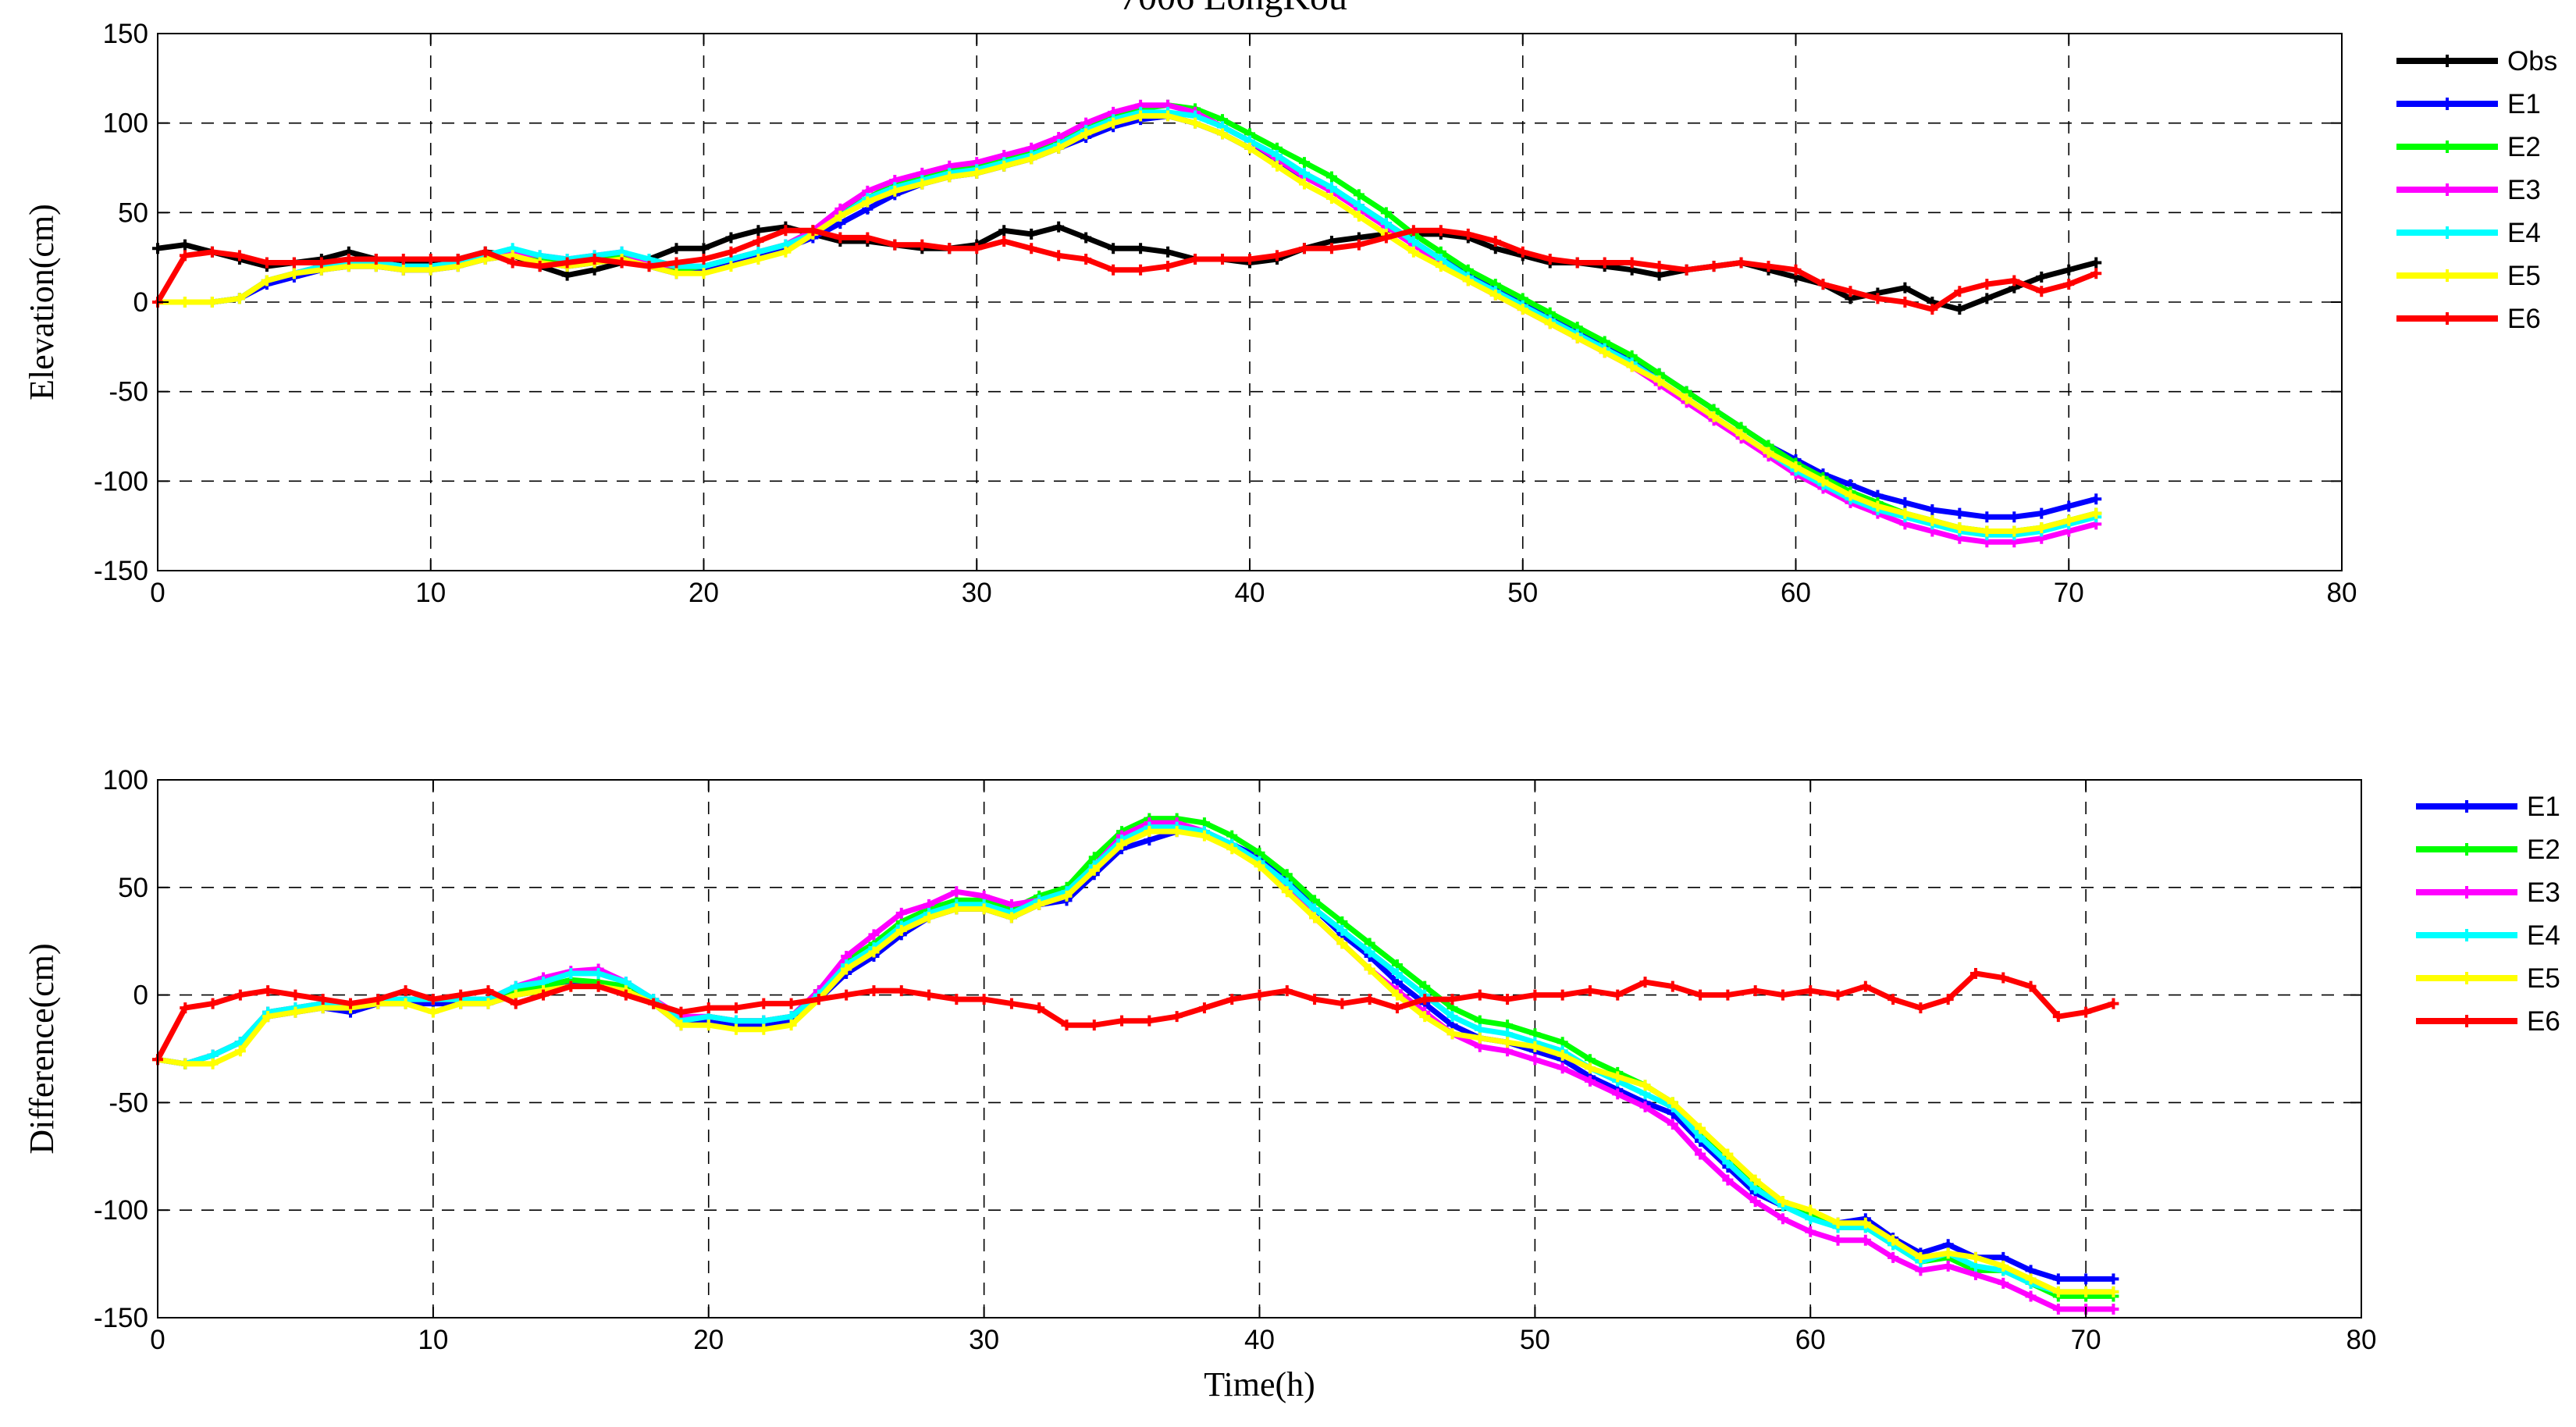  Describe the element at coordinates (2447, 104) in the screenshot. I see `panel0-legend-marker-e1` at that location.